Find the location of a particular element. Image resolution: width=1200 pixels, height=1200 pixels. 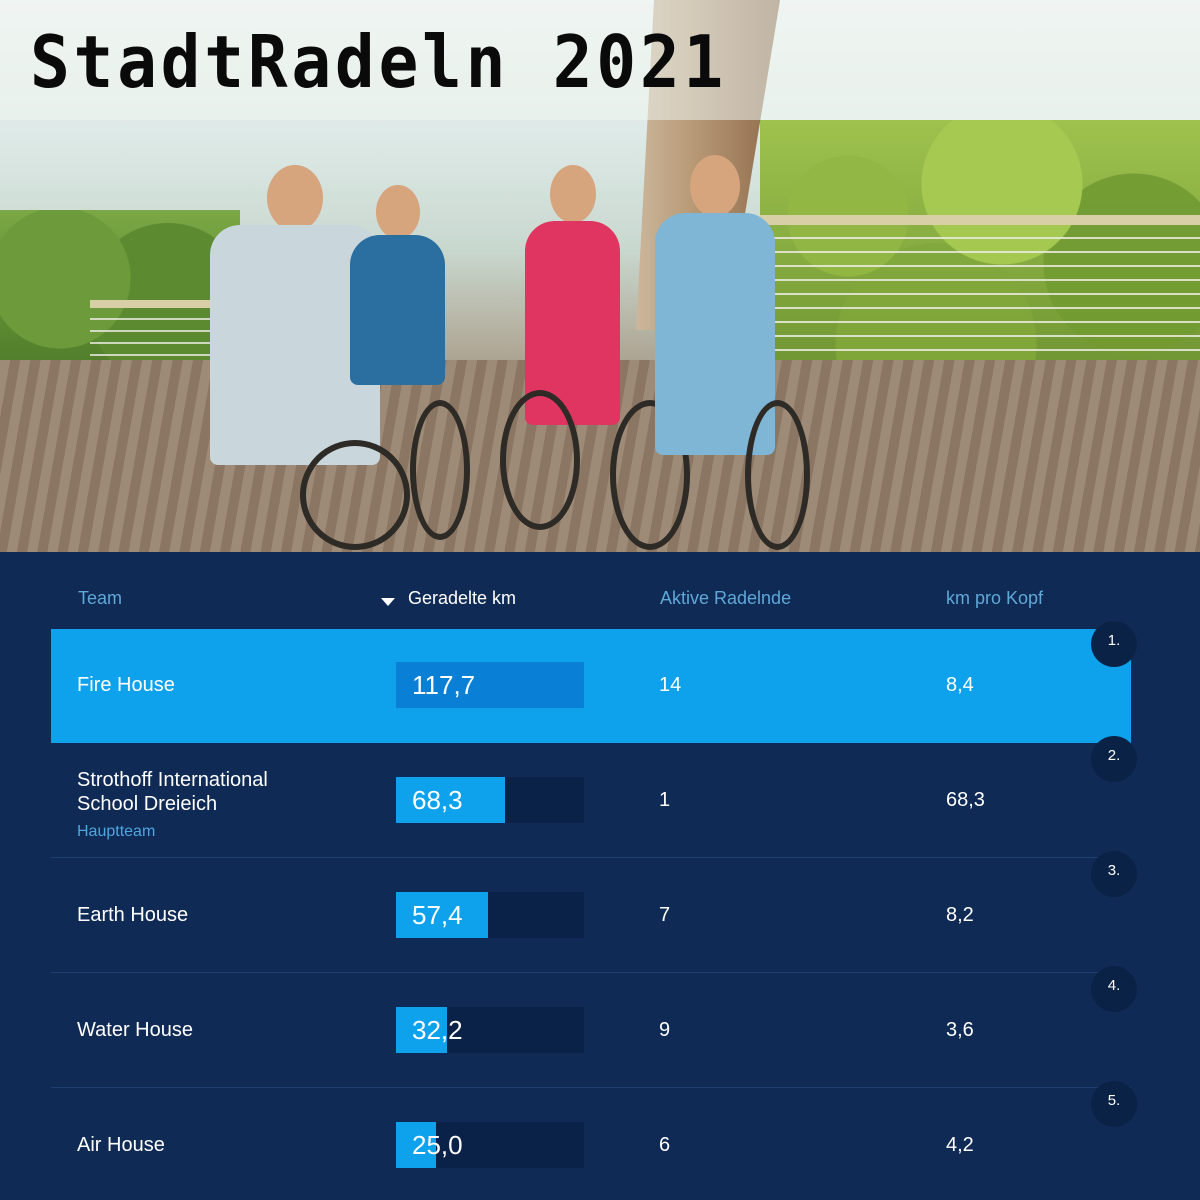

team-name-label: Earth House is located at coordinates (133, 915).